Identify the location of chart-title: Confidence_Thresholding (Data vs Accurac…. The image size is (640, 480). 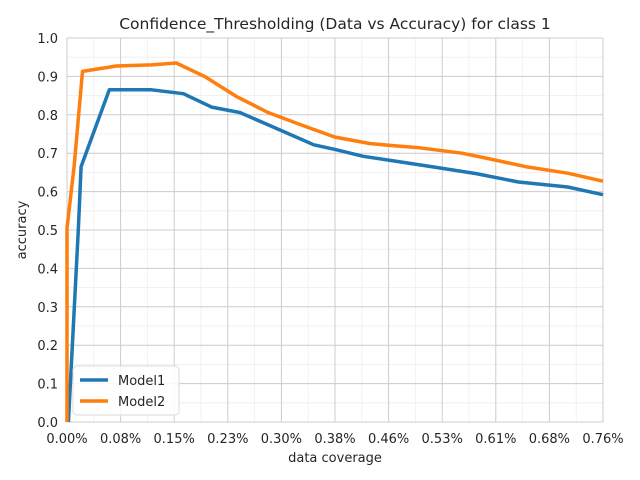
(335, 24).